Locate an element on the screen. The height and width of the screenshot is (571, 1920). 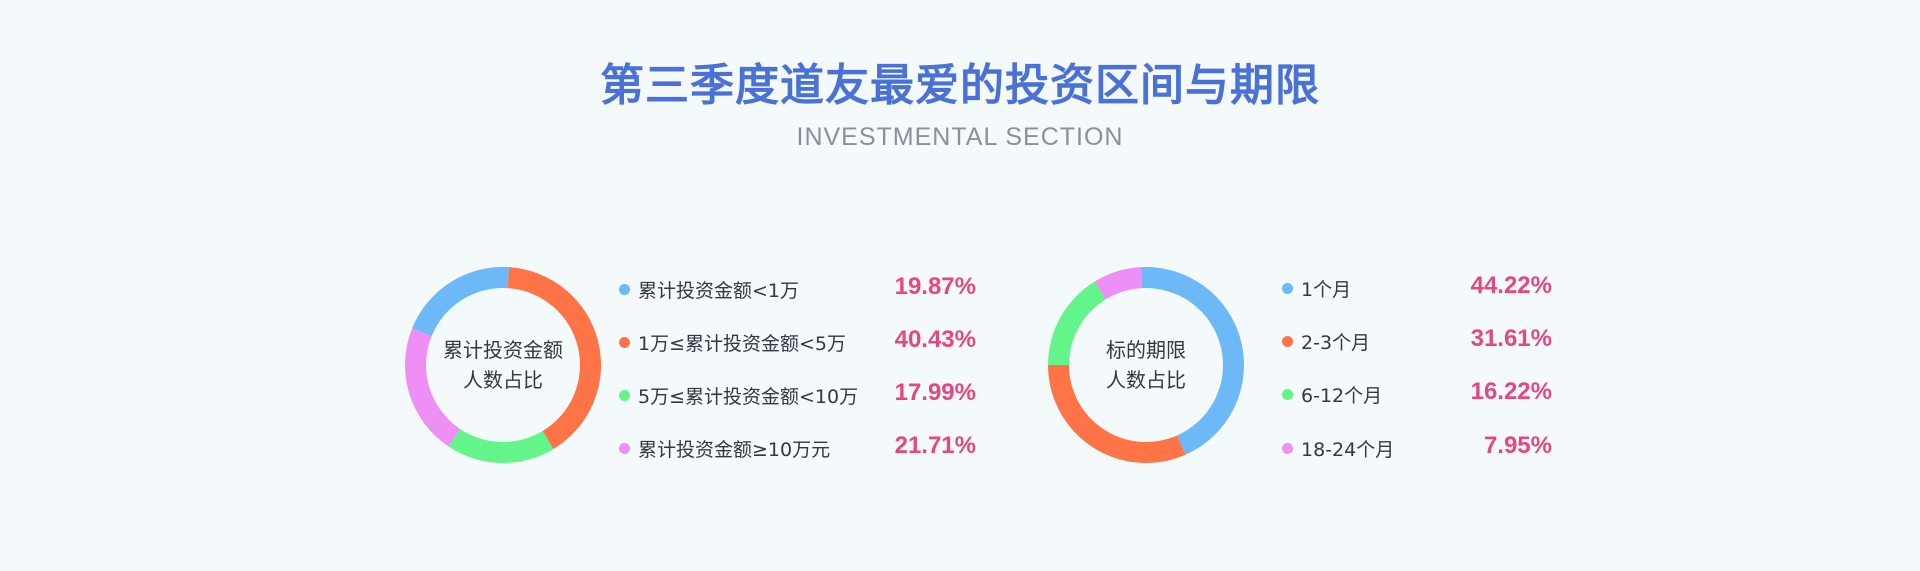
data-label: 16.22% is located at coordinates (1511, 391).